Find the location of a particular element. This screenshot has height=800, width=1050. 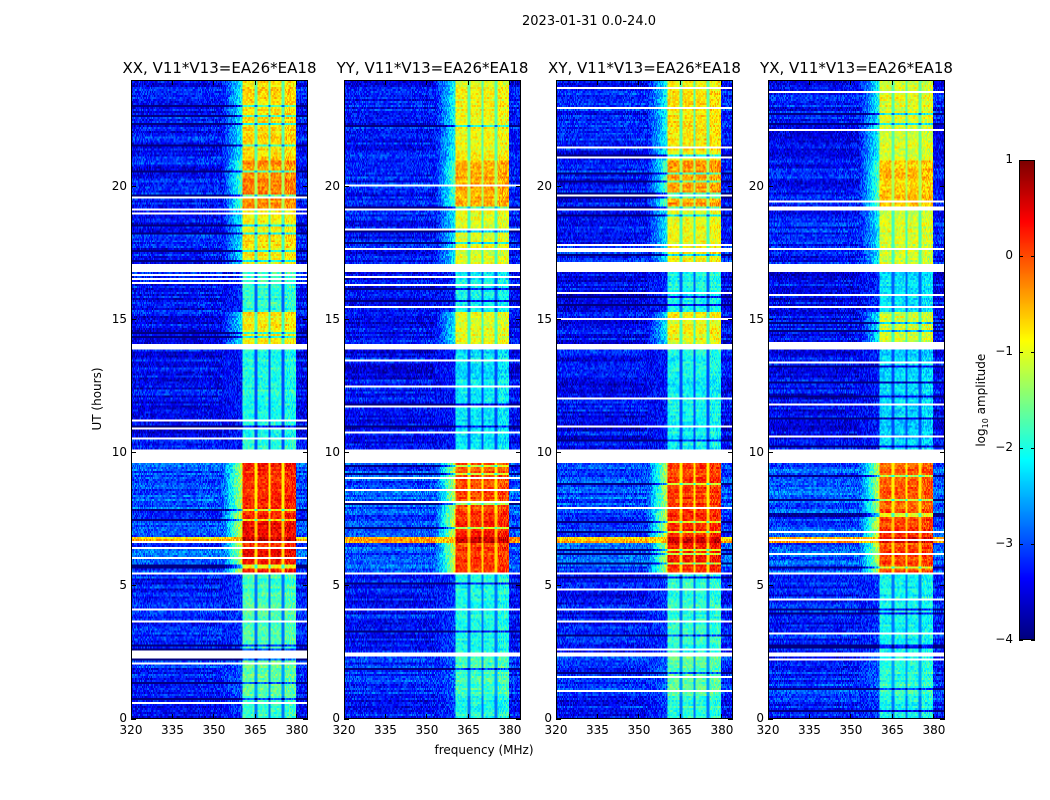

colorbar-label-text: amplitude is located at coordinates (980, 386).